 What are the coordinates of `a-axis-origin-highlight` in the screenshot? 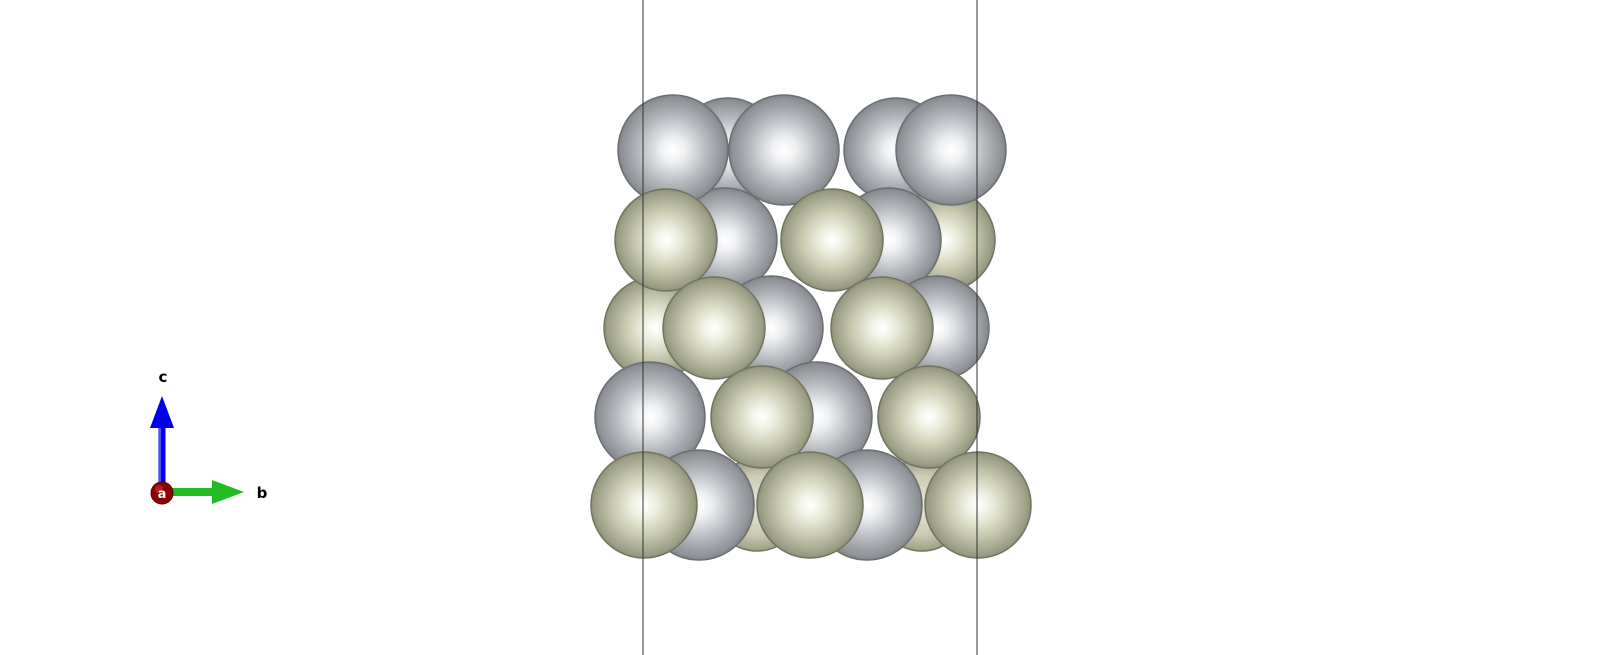 It's located at (159, 489).